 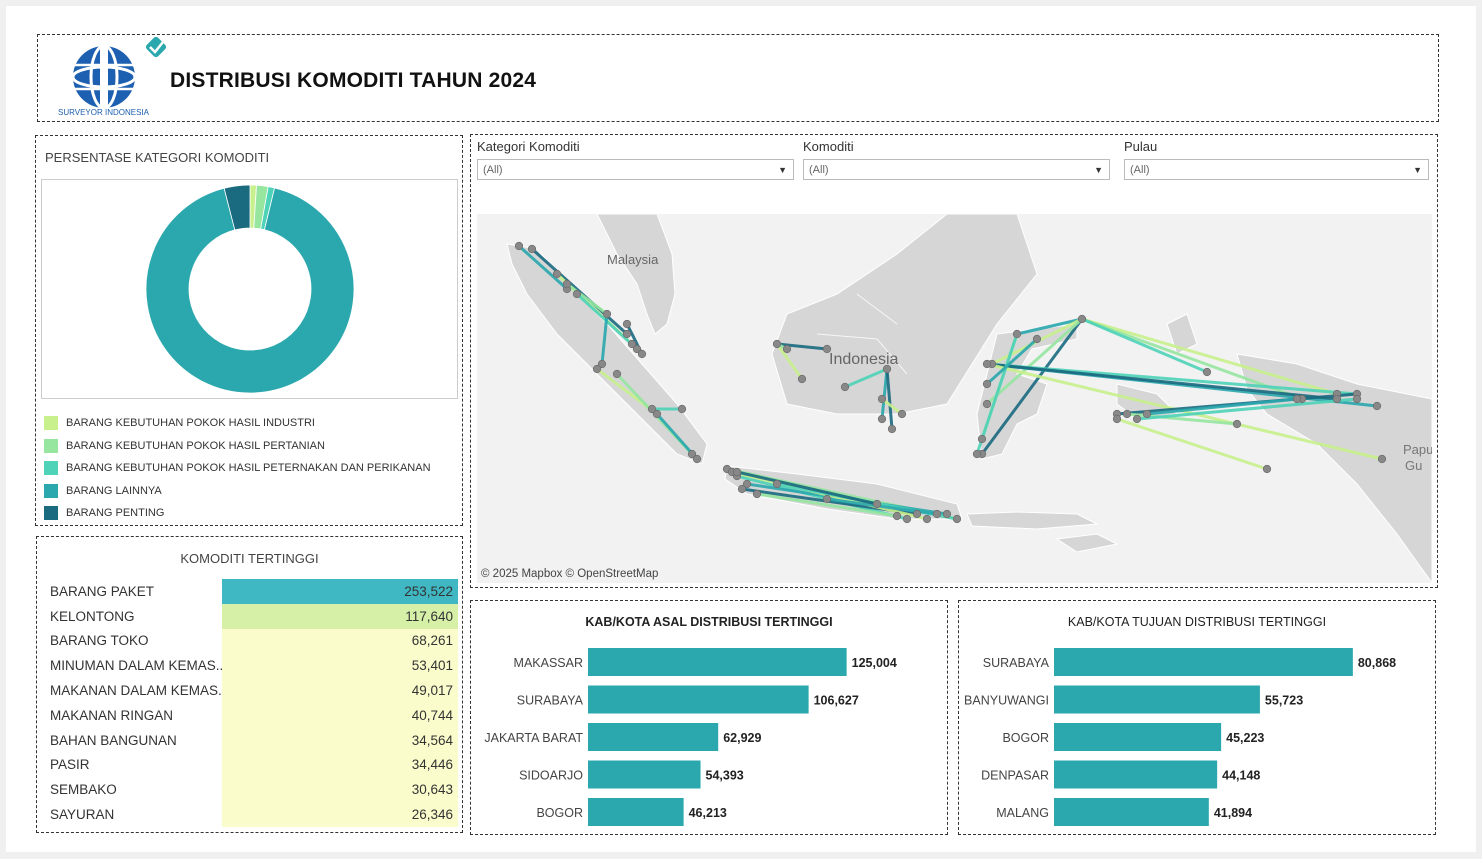 I want to click on table-row: MAKANAN DALAM KEMAS.. 49,017, so click(x=250, y=690).